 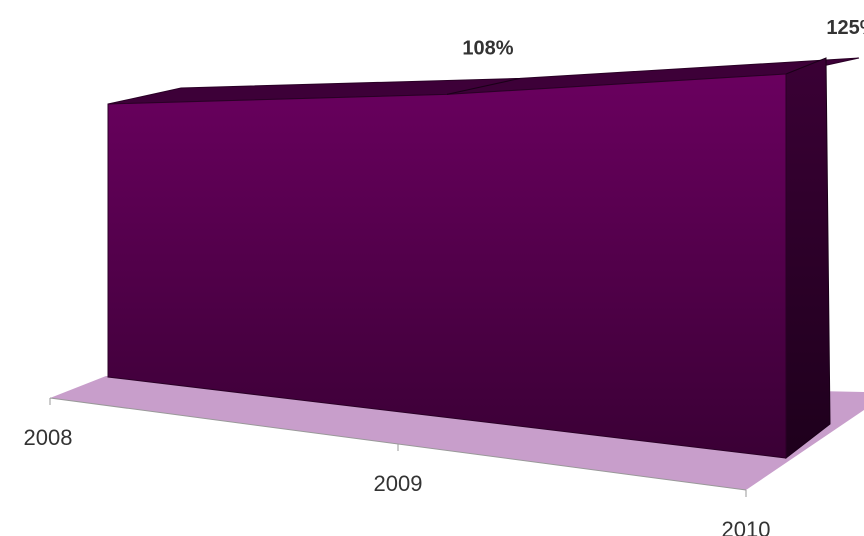 I want to click on data-label: 108%, so click(x=487, y=48).